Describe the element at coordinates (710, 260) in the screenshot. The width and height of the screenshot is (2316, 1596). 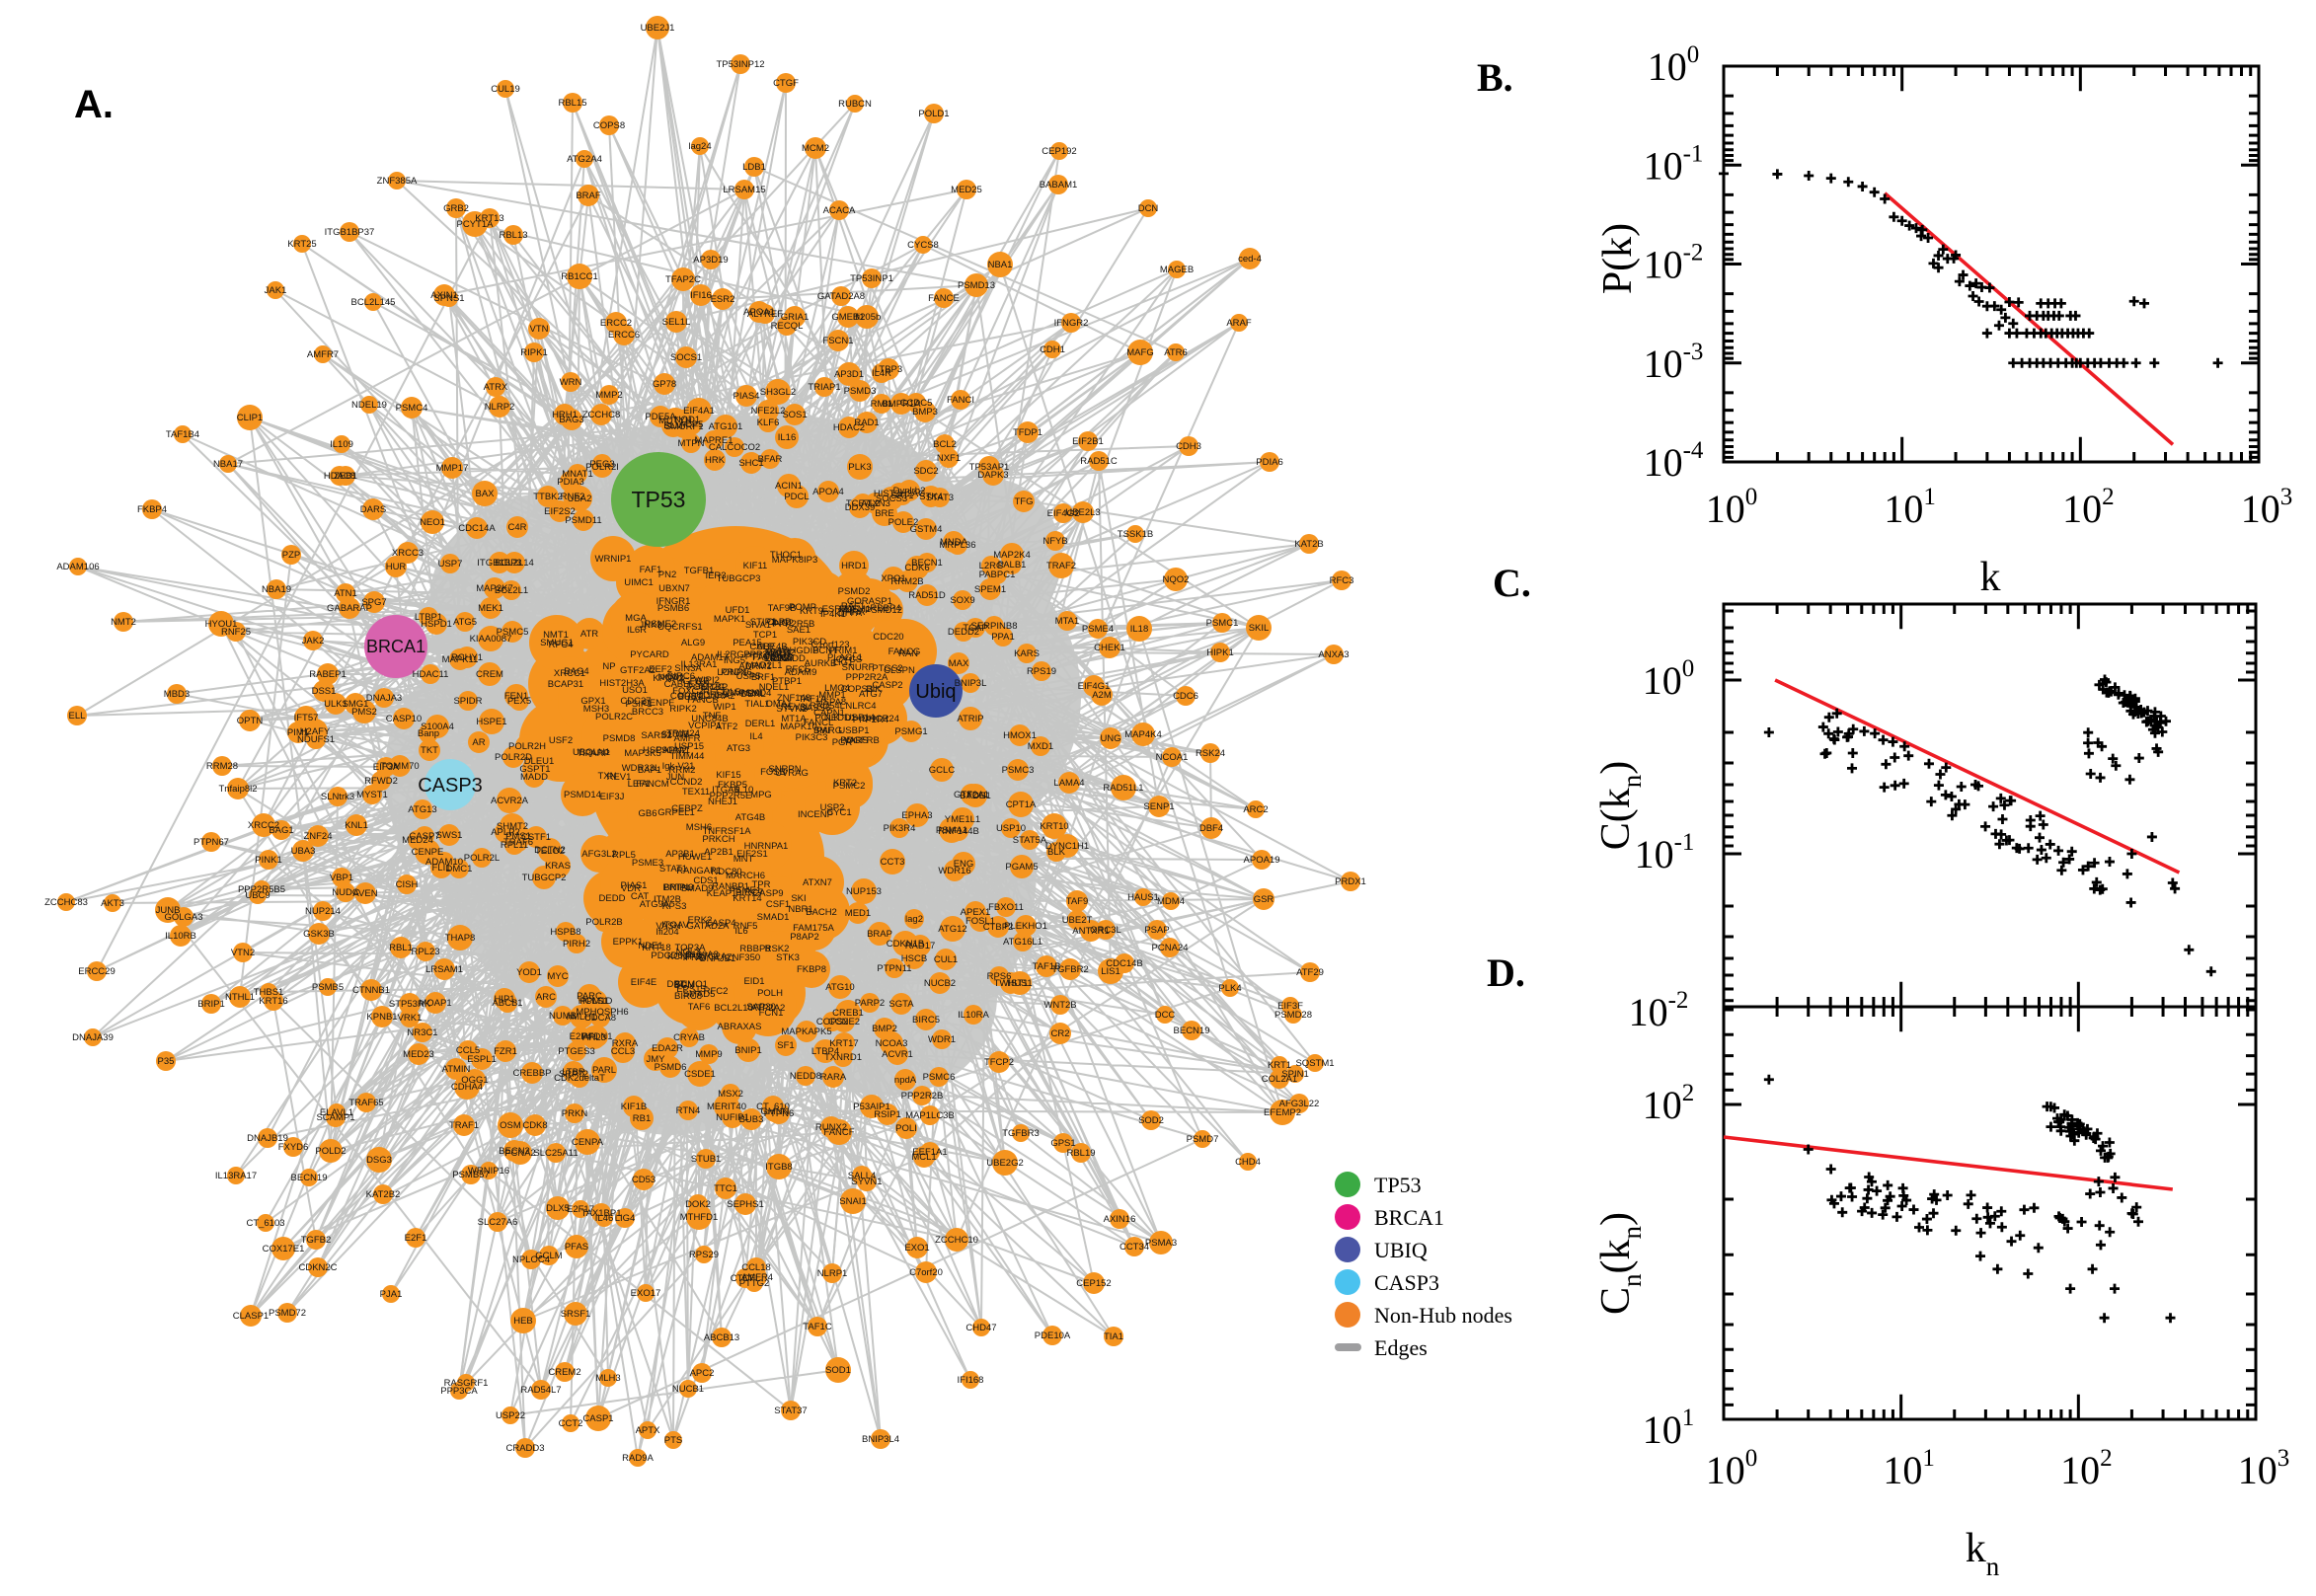
I see `svg-text: AP3D19` at that location.